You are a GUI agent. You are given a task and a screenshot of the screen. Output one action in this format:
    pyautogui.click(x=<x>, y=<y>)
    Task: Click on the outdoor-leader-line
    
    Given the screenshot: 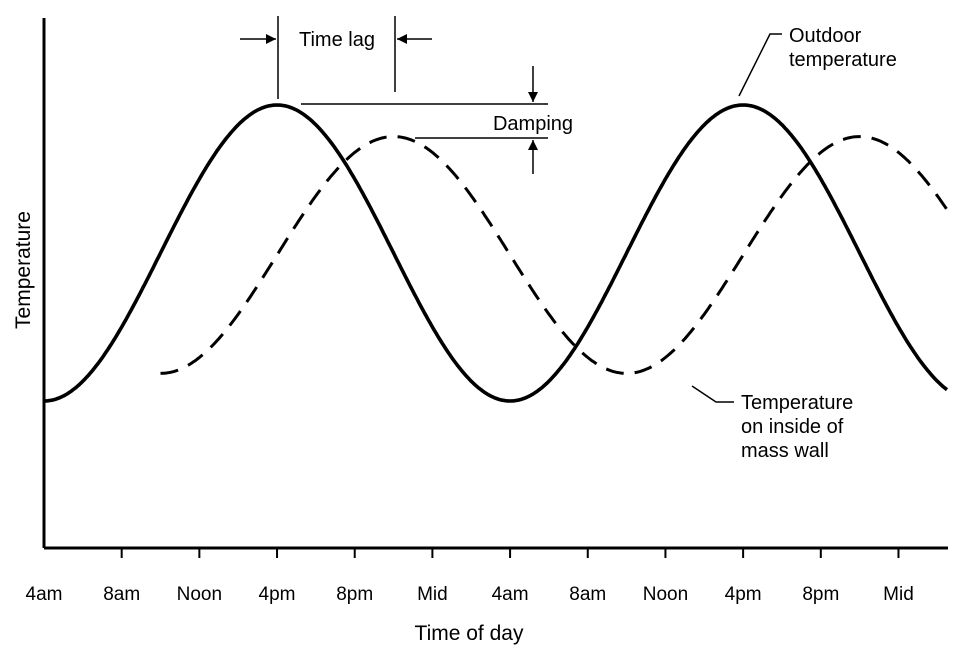 What is the action you would take?
    pyautogui.click(x=760, y=65)
    